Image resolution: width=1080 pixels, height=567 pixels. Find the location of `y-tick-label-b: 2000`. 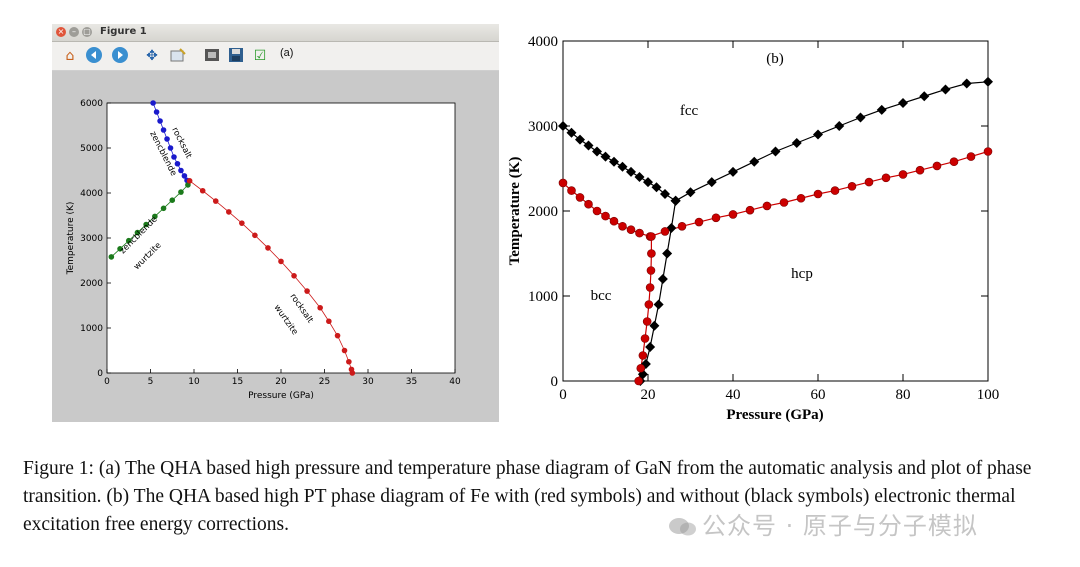

y-tick-label-b: 2000 is located at coordinates (543, 212).